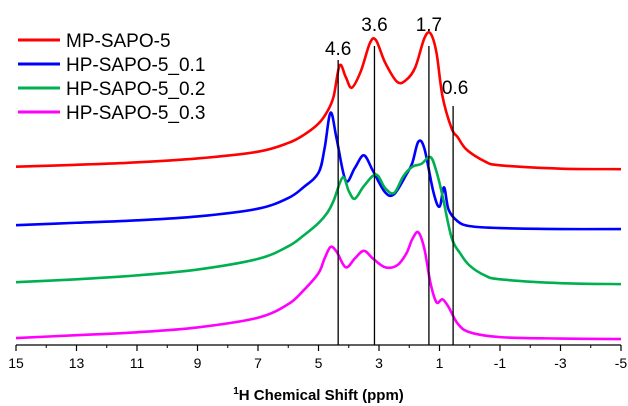 This screenshot has height=406, width=628. I want to click on peak-marker-label-1: 4.6, so click(338, 49).